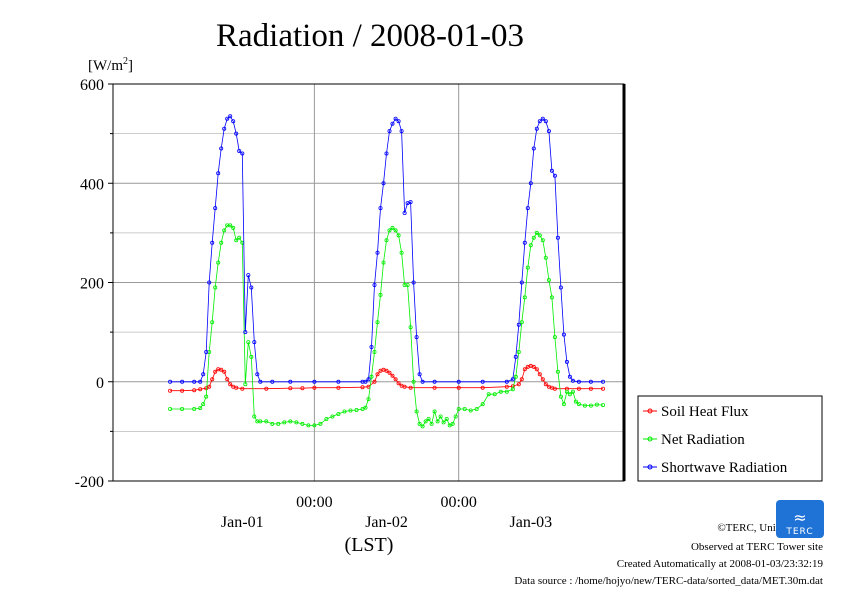 This screenshot has width=842, height=595. What do you see at coordinates (724, 468) in the screenshot?
I see `legend-label: Shortwave Radiation` at bounding box center [724, 468].